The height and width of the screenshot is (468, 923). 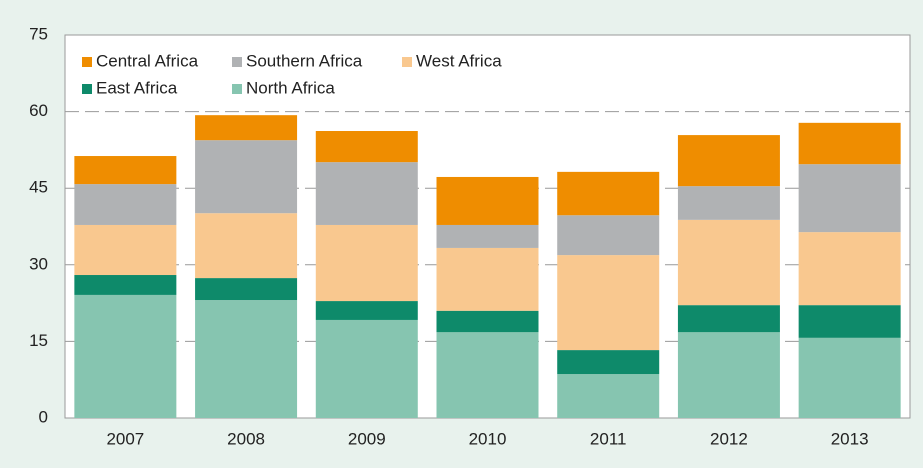 What do you see at coordinates (137, 87) in the screenshot?
I see `legend-label: East Africa` at bounding box center [137, 87].